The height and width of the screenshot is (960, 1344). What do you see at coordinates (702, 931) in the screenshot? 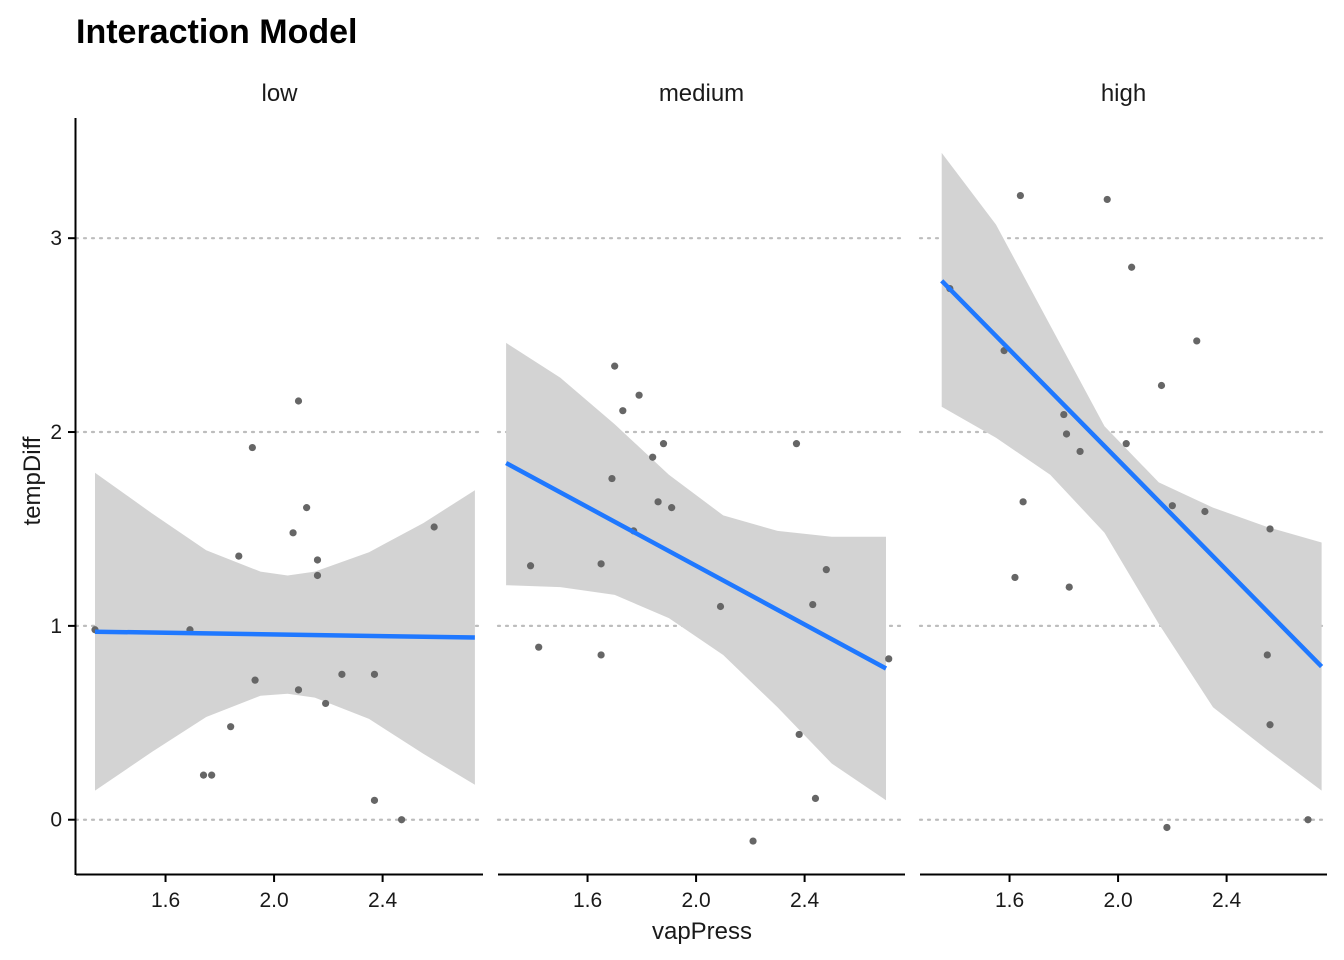
I see `x-axis-title: vapPress` at bounding box center [702, 931].